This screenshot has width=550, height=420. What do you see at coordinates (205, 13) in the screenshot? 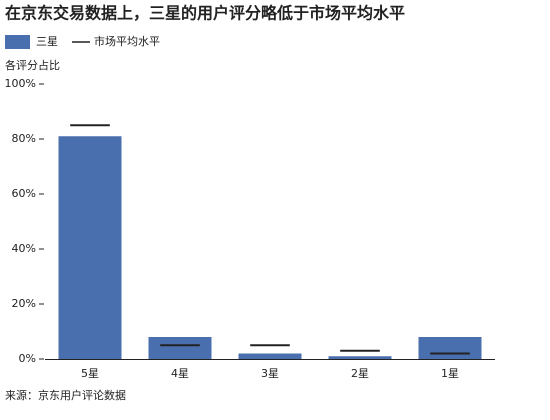
I see `chart-title: 在京东交易数据上，三星的用户评分略低于市场平均水平` at bounding box center [205, 13].